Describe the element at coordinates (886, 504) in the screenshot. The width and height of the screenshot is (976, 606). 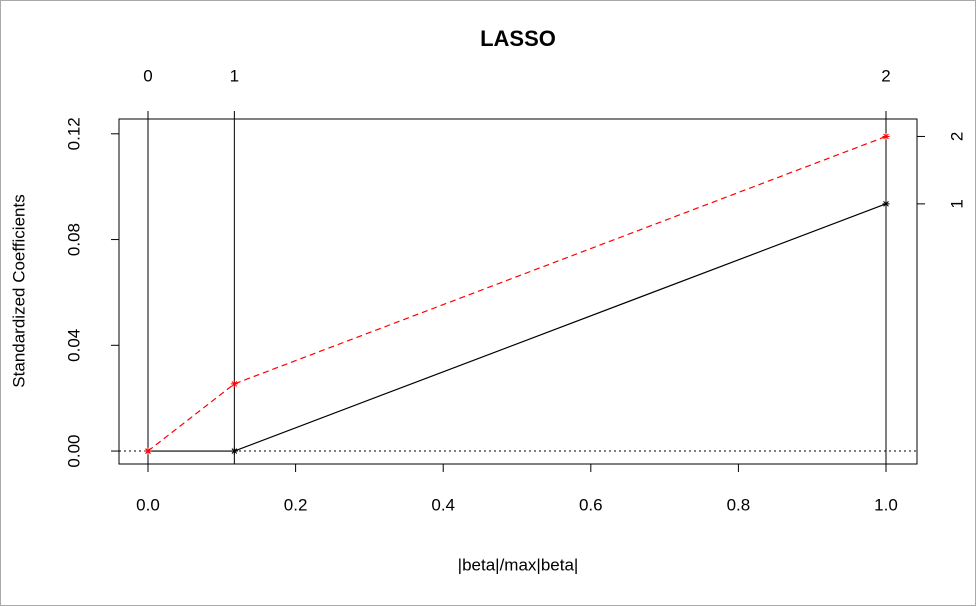
I see `x-tick-label: 1.0` at that location.